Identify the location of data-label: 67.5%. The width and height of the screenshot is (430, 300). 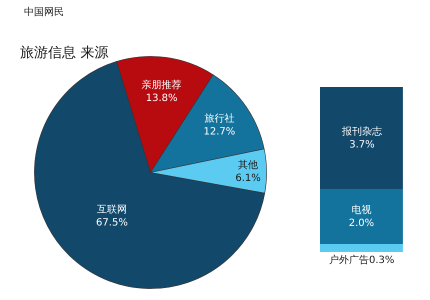
(112, 222).